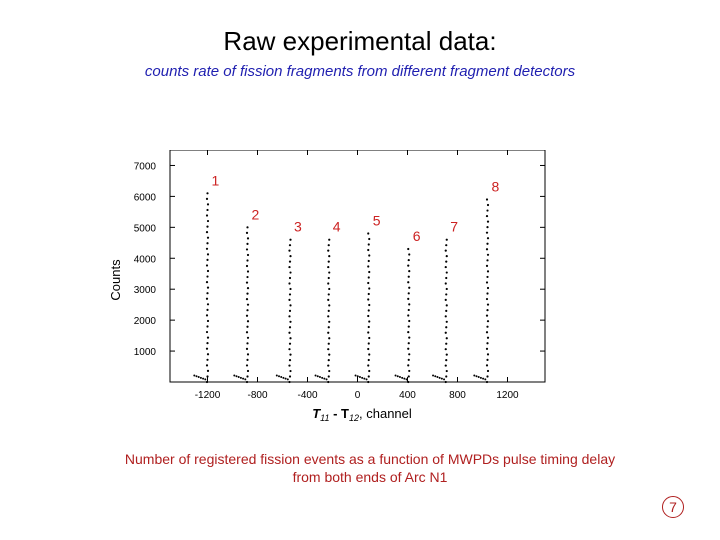  Describe the element at coordinates (316, 413) in the screenshot. I see `x-axis-label-main: T` at that location.